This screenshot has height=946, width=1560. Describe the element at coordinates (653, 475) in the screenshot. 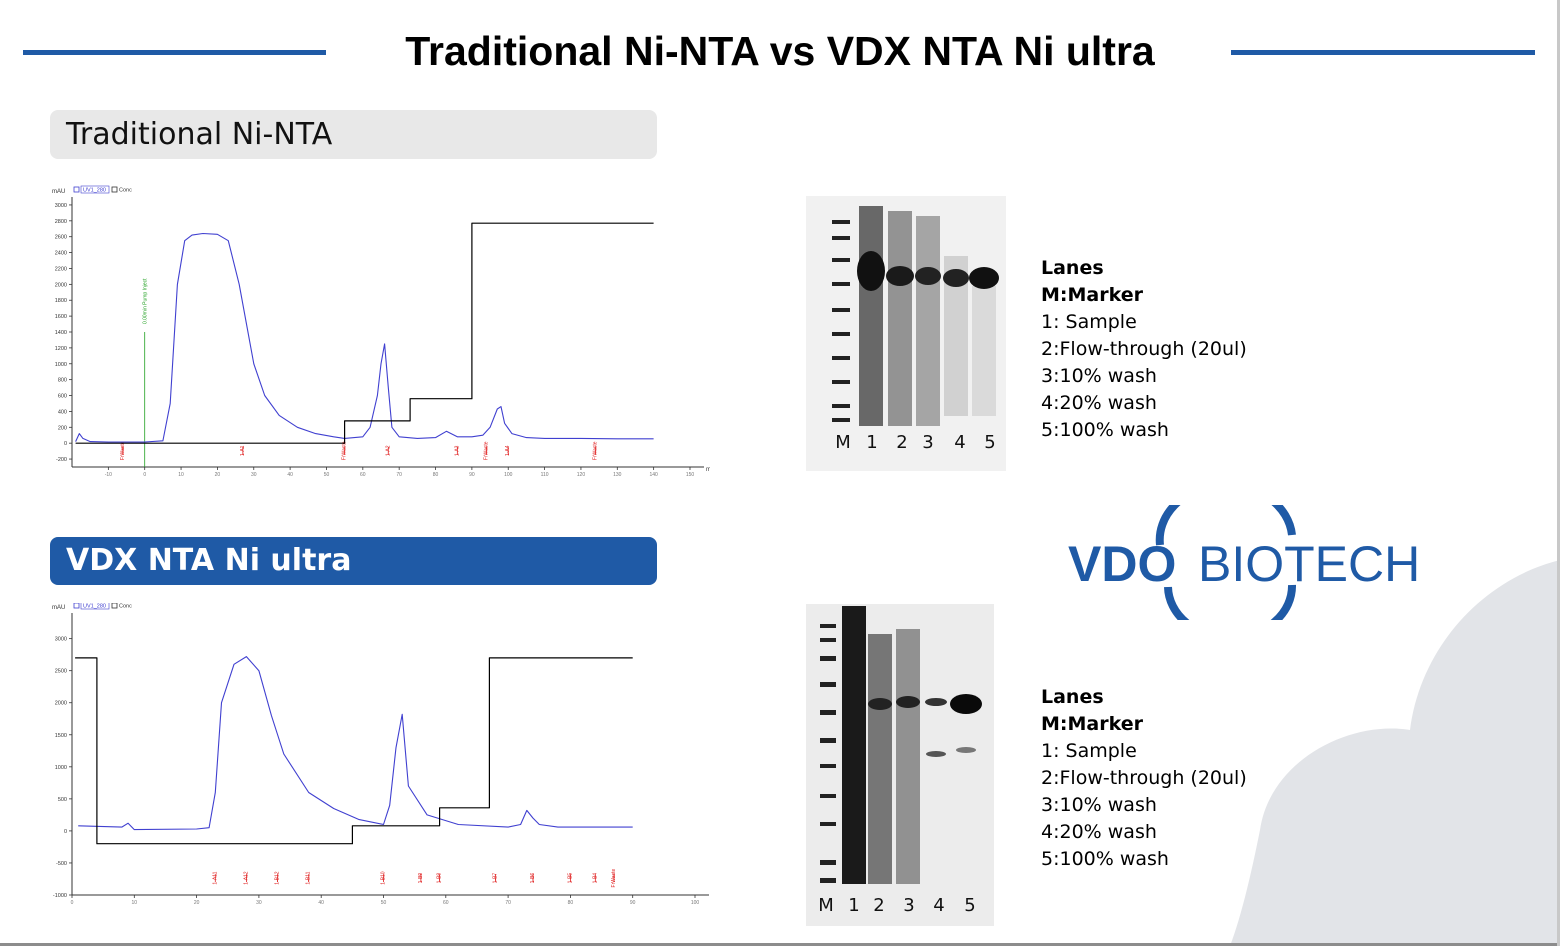

I see `x-tick-label: 140` at that location.